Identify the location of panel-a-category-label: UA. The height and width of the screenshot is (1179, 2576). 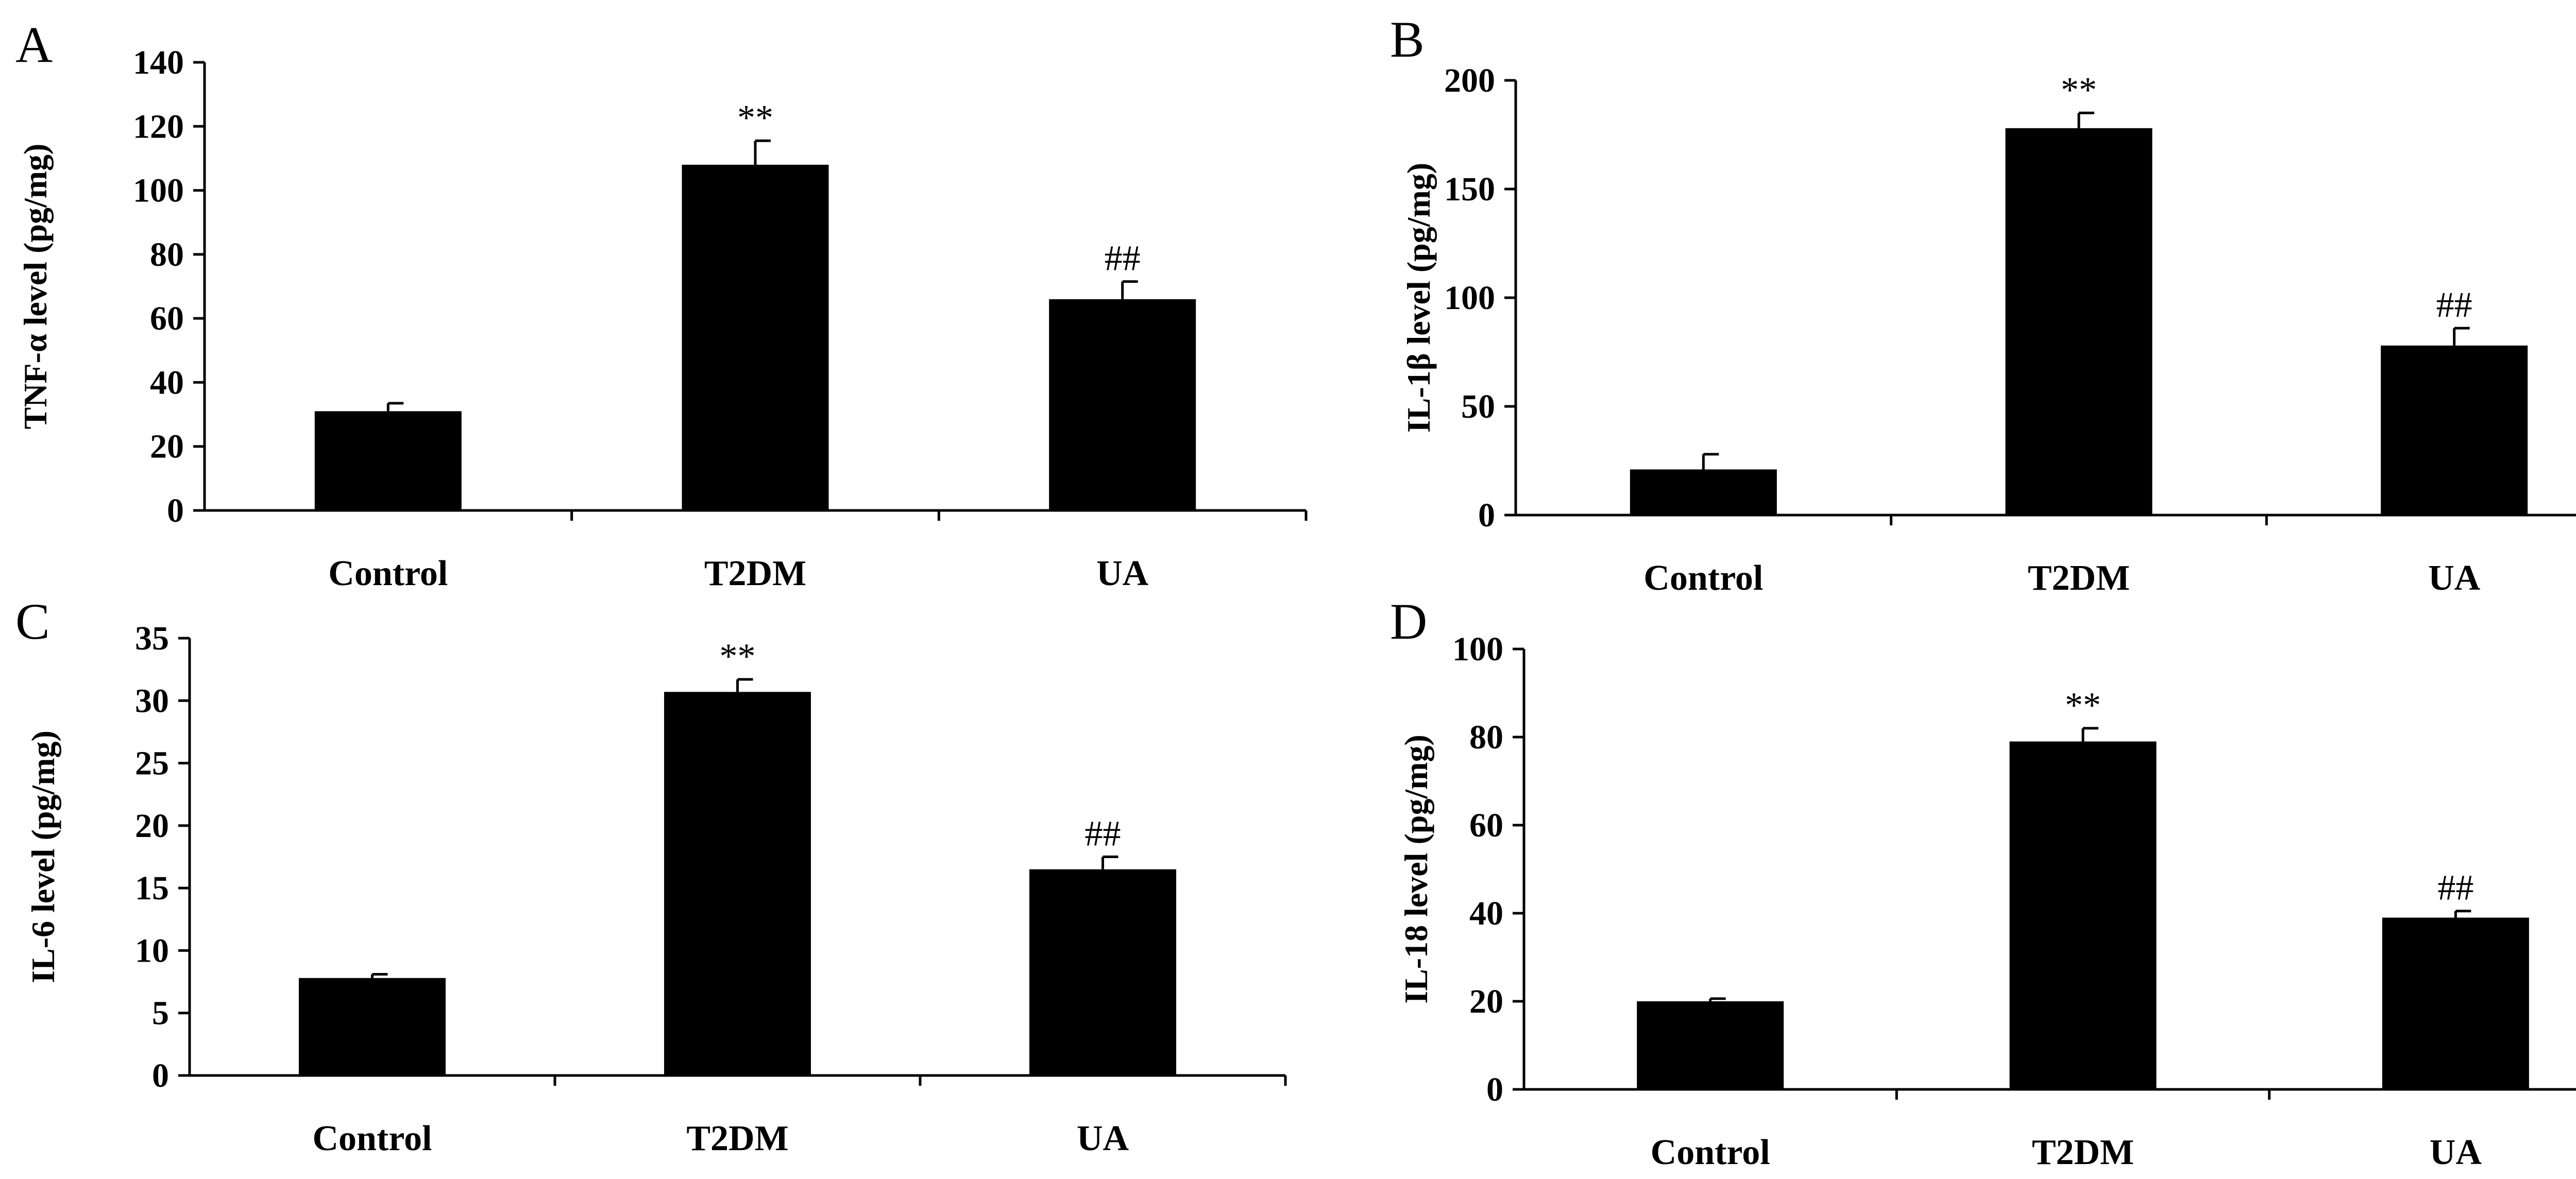
(1122, 574).